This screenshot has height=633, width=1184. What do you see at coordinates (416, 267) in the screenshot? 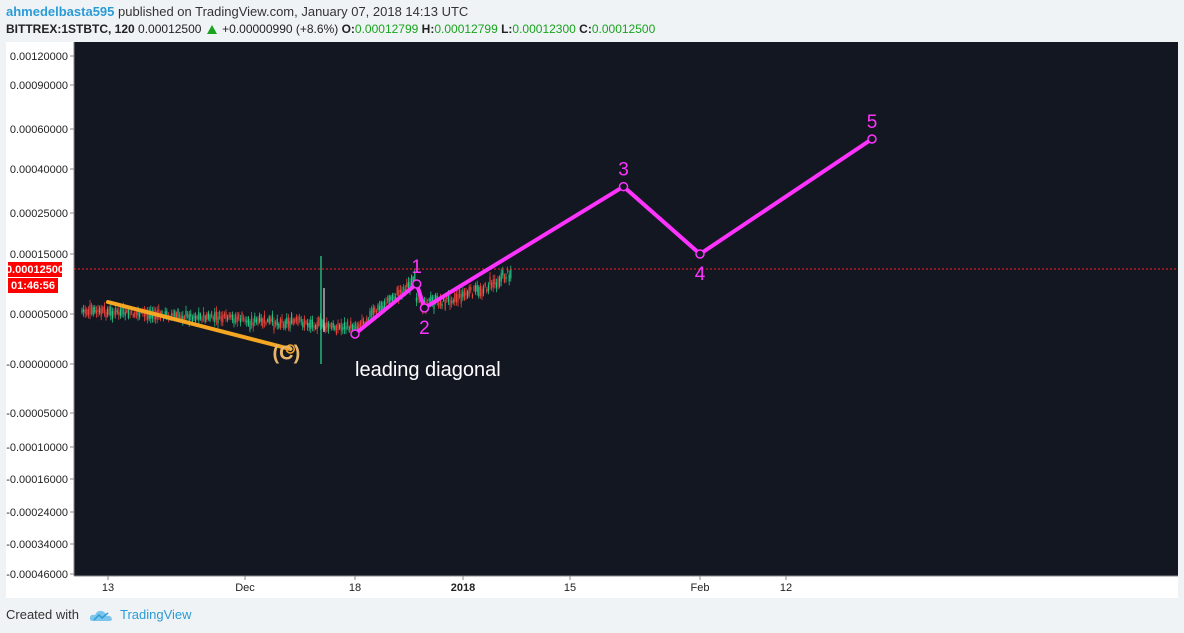
I see `wave-label: 1` at bounding box center [416, 267].